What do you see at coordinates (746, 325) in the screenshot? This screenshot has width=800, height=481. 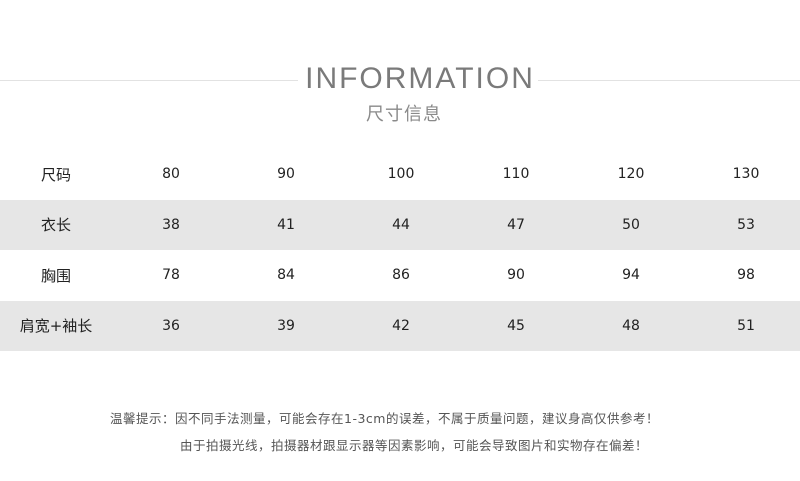 I see `table-cell: 51` at bounding box center [746, 325].